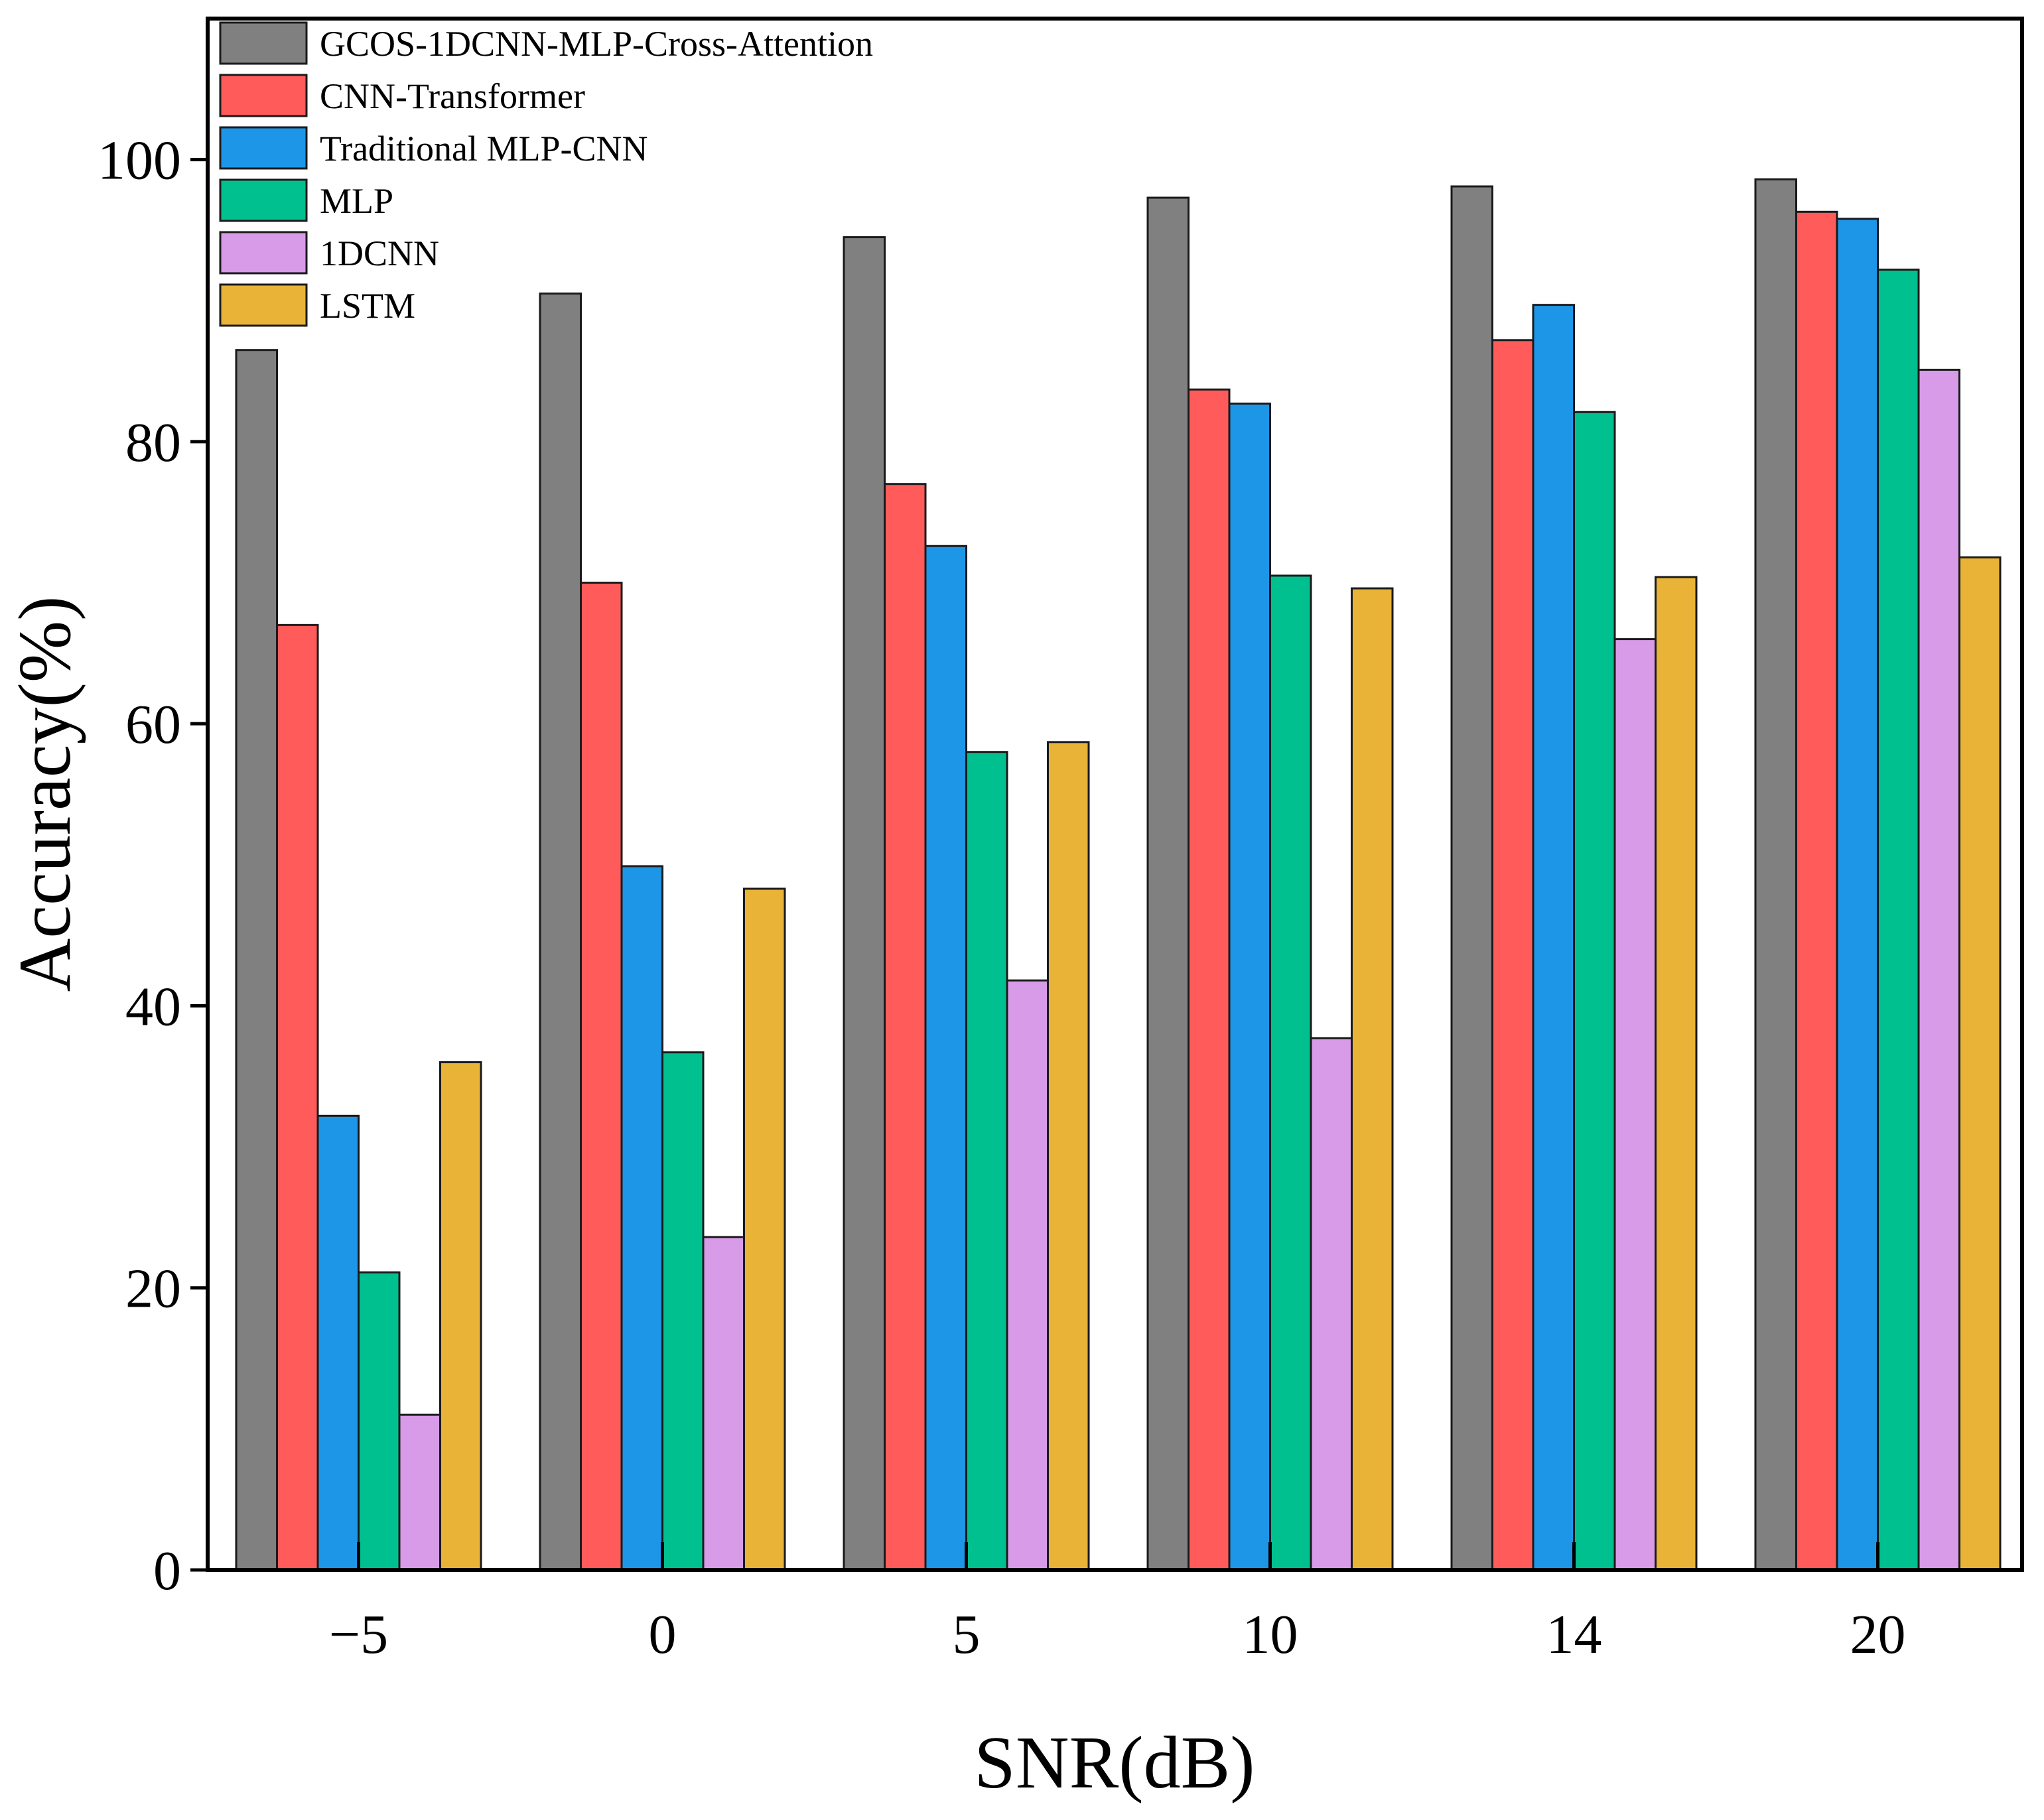  Describe the element at coordinates (596, 44) in the screenshot. I see `legend-label: GCOS-1DCNN-MLP-Cross-Attention` at that location.